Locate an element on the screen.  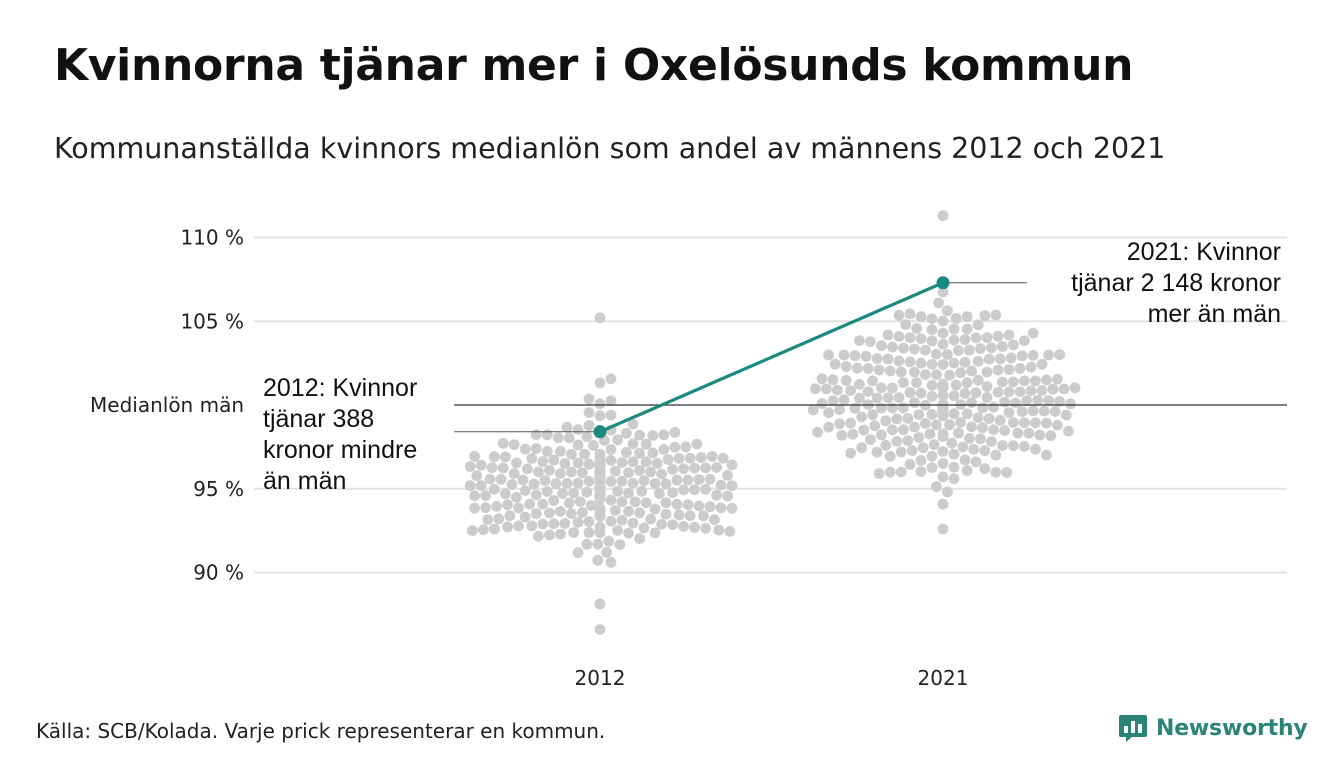
brand-logo: Newsworthy is located at coordinates (1213, 728).